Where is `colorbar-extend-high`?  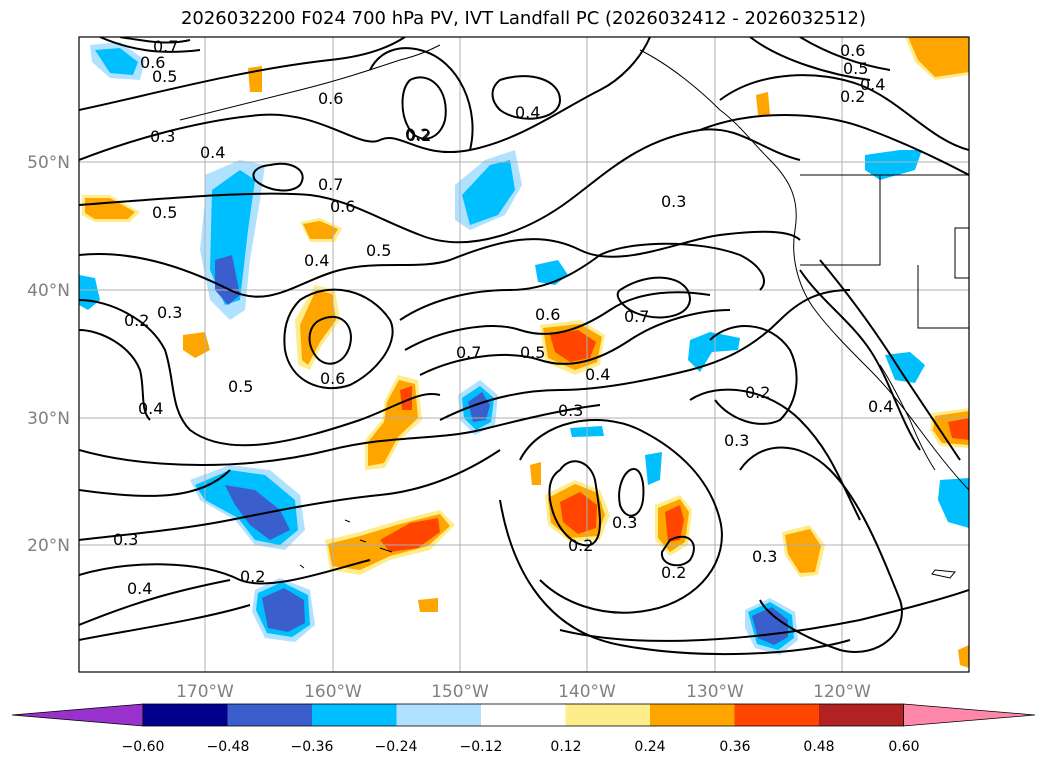
colorbar-extend-high is located at coordinates (969, 715).